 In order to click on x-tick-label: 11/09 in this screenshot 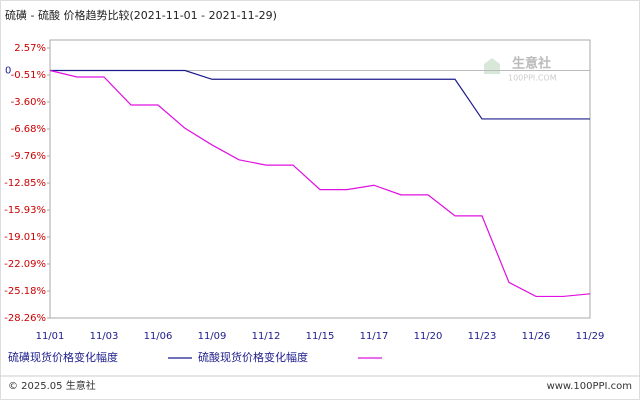, I will do `click(212, 336)`.